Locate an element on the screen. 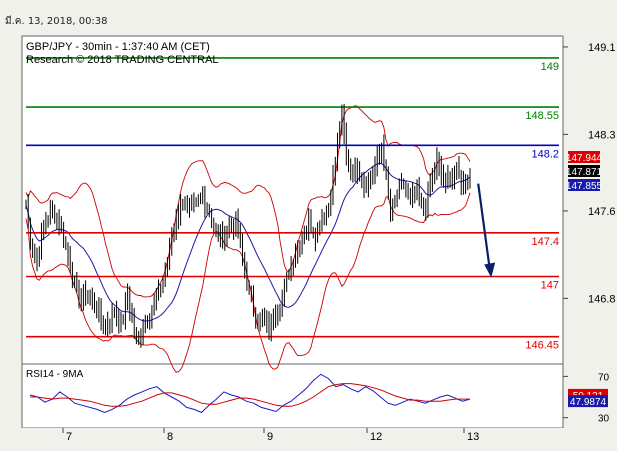 This screenshot has width=617, height=451. level-label-148.55: 148.55 is located at coordinates (542, 116).